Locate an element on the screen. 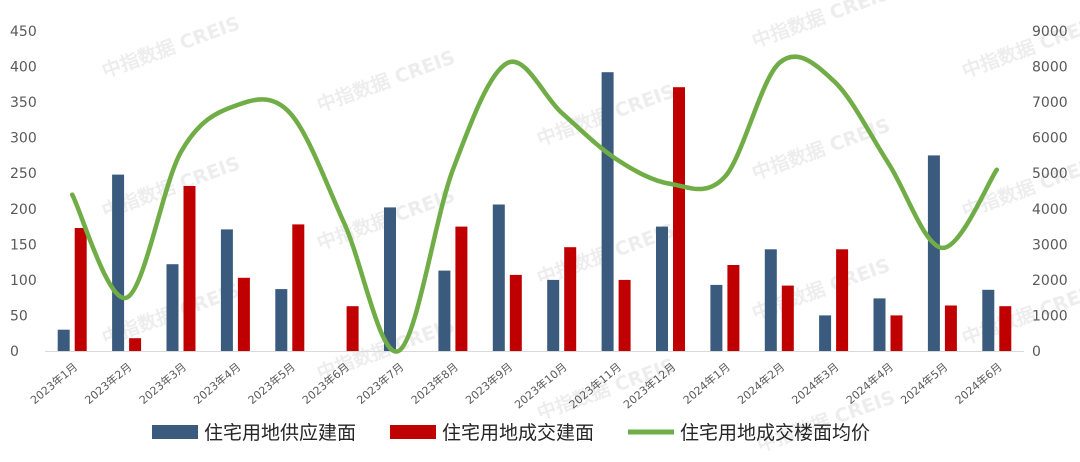 Image resolution: width=1080 pixels, height=462 pixels. left-axis-tick-label: 350 is located at coordinates (23, 103).